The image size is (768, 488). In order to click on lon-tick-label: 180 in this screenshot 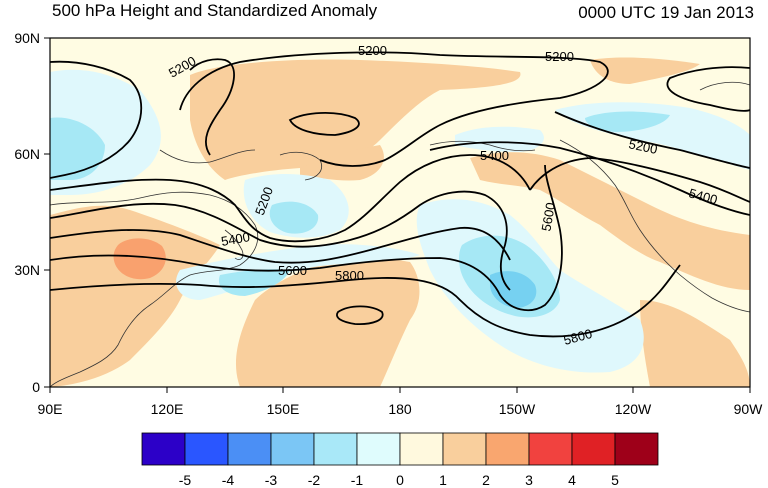, I will do `click(400, 409)`.